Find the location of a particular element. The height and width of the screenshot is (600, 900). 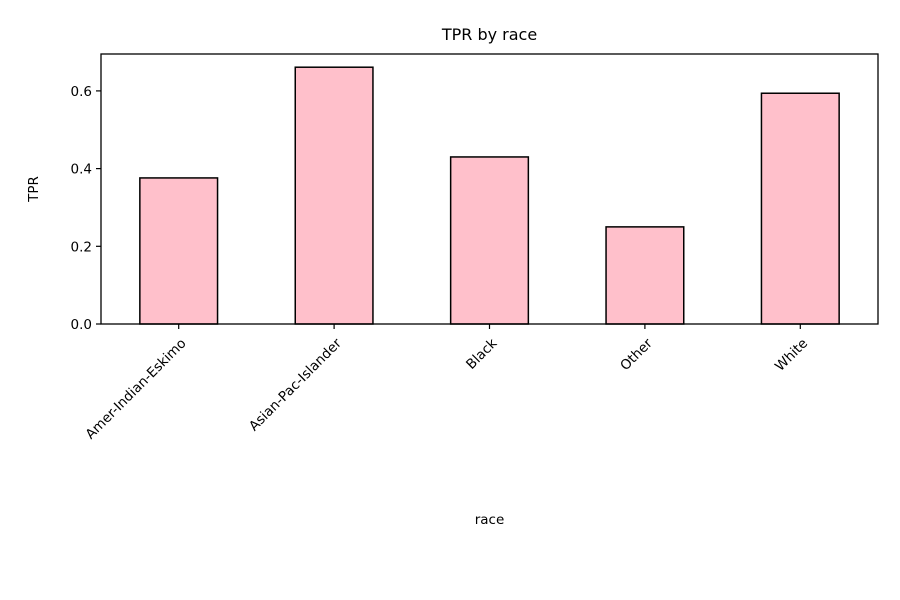

y-axis-label: TPR is located at coordinates (34, 189).